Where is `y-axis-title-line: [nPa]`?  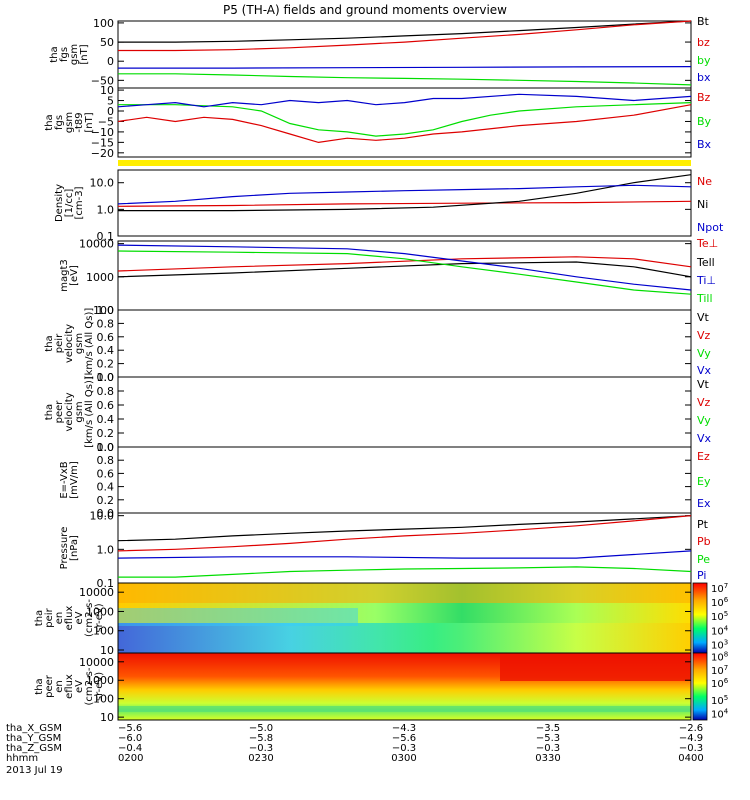
y-axis-title-line: [nPa] is located at coordinates (74, 548).